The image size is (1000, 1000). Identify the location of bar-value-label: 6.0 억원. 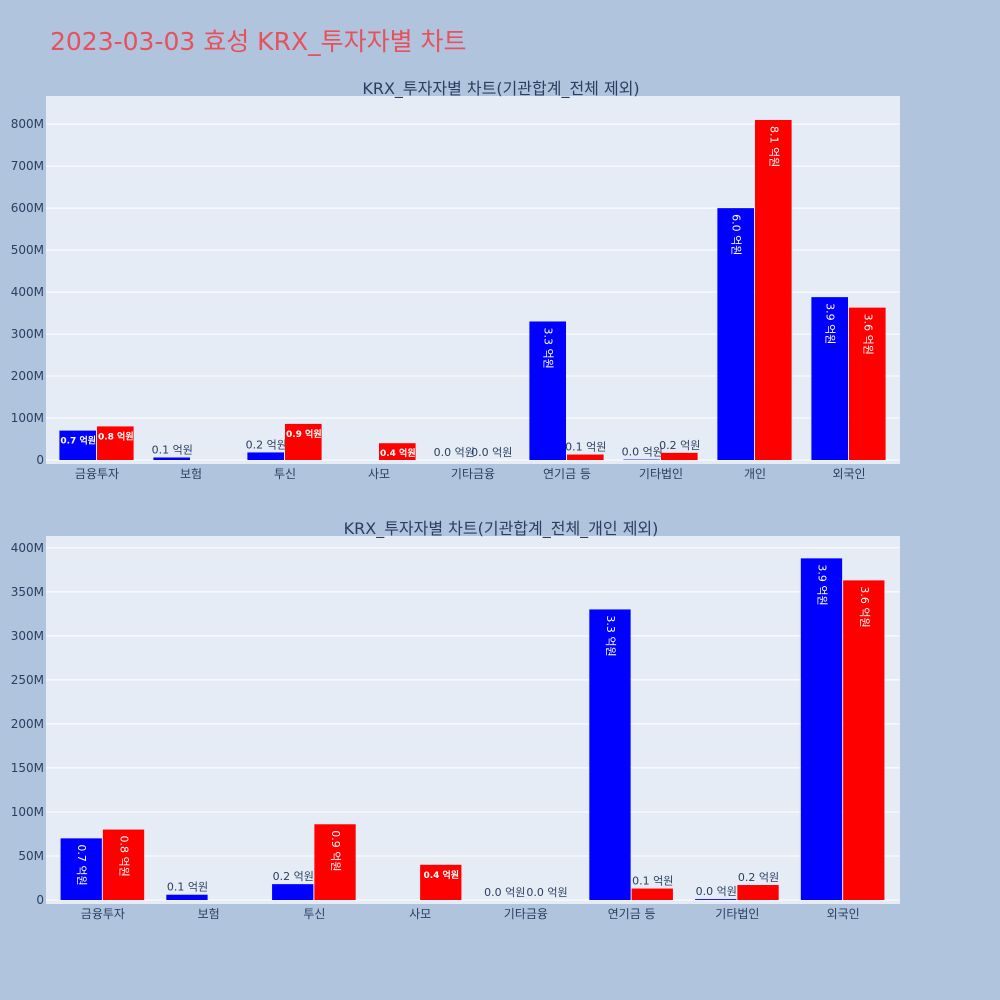
(736, 234).